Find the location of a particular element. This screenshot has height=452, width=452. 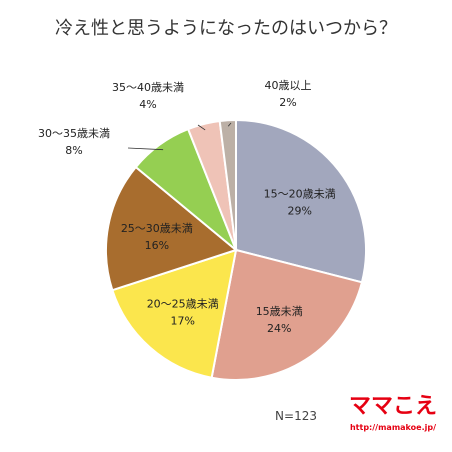

slice-category-label-1: 15～20歳未満 is located at coordinates (300, 194).